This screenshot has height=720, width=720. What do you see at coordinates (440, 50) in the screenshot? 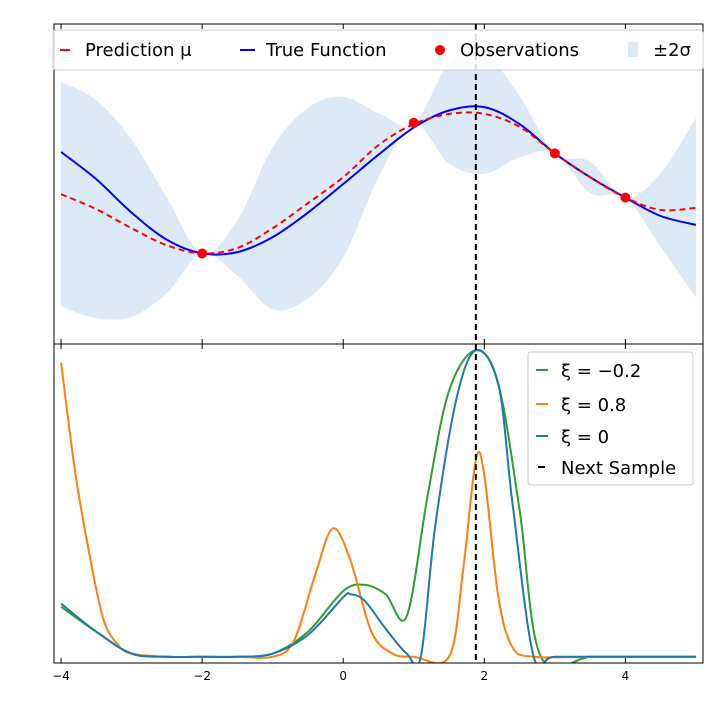
I see `legend-observations-swatch` at bounding box center [440, 50].